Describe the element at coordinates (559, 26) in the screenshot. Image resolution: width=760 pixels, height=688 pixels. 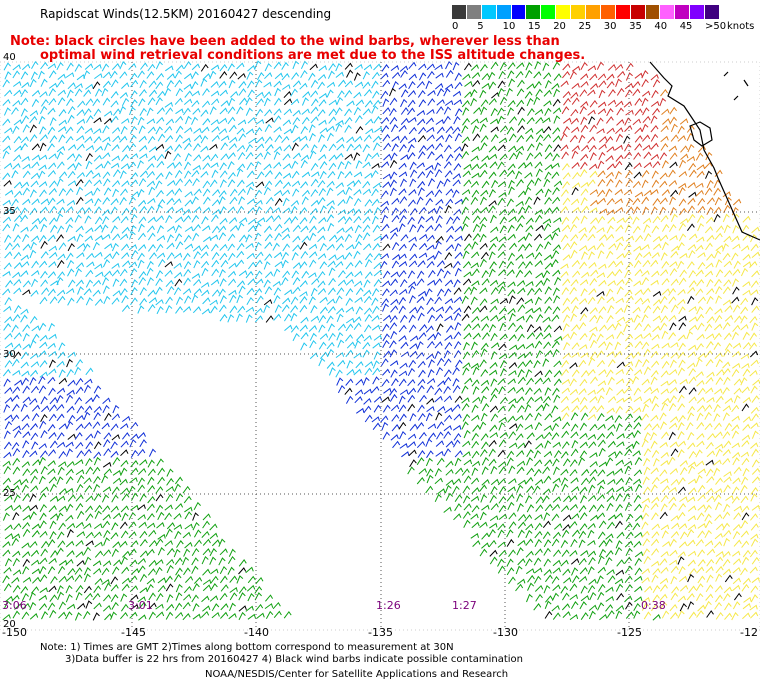
I see `legend-label: 20` at that location.